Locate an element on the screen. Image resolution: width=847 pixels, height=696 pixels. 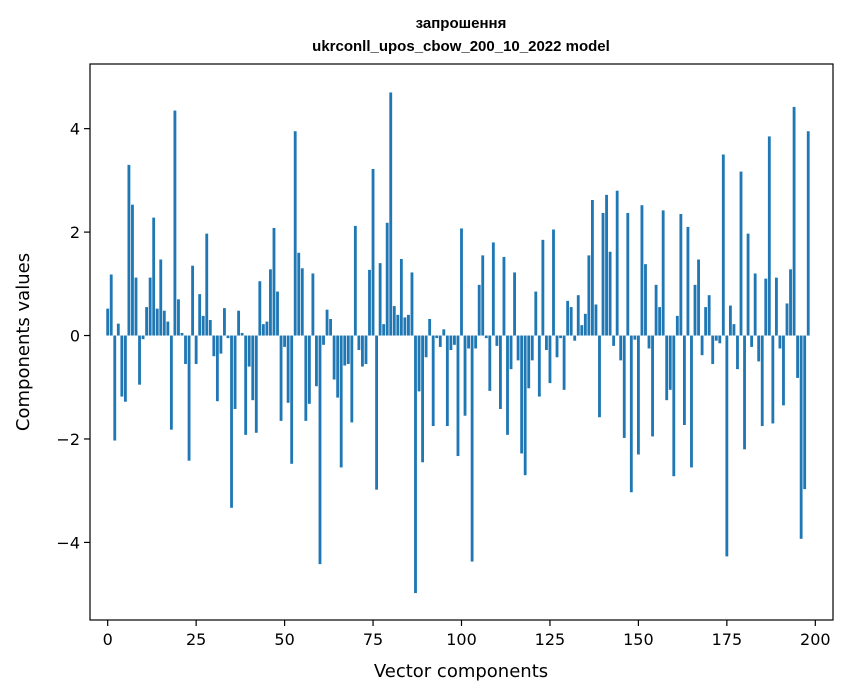
x-tick-label: 125 is located at coordinates (550, 639).